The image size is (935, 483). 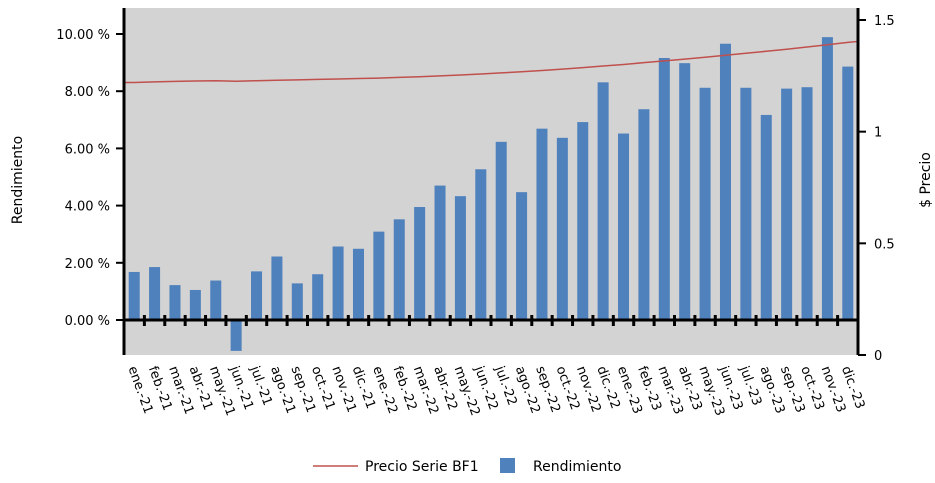 What do you see at coordinates (875, 186) in the screenshot?
I see `right-axis: 0 0.5 1 1.5` at bounding box center [875, 186].